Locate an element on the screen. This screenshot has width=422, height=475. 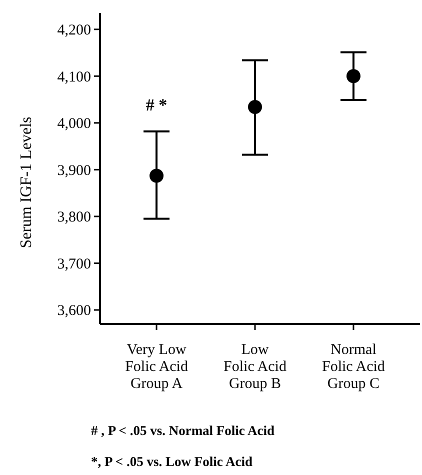
y-tick-label: 4,200 is located at coordinates (74, 30).